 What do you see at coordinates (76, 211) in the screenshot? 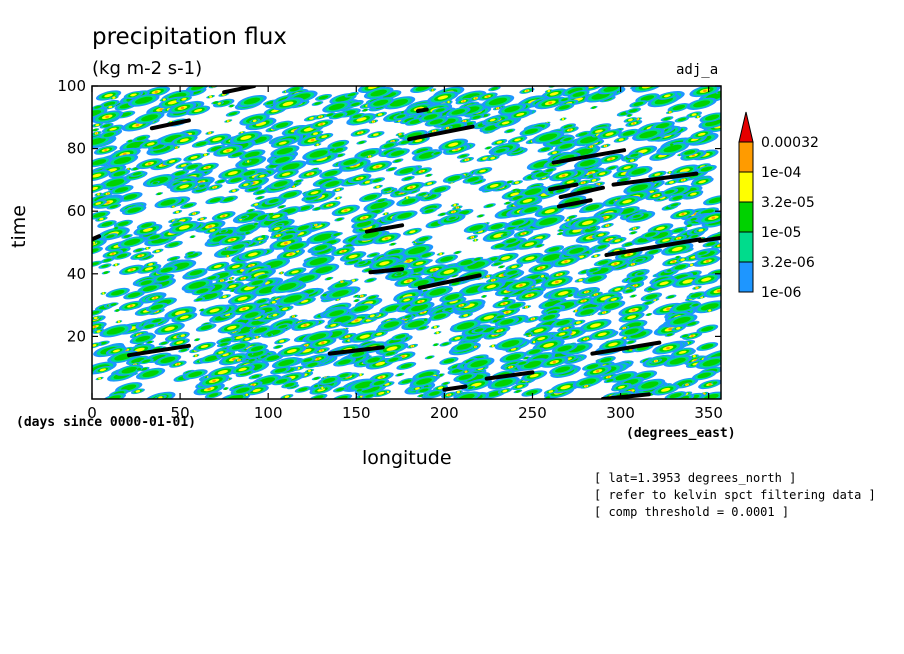
I see `y-tick-label: 60` at bounding box center [76, 211].